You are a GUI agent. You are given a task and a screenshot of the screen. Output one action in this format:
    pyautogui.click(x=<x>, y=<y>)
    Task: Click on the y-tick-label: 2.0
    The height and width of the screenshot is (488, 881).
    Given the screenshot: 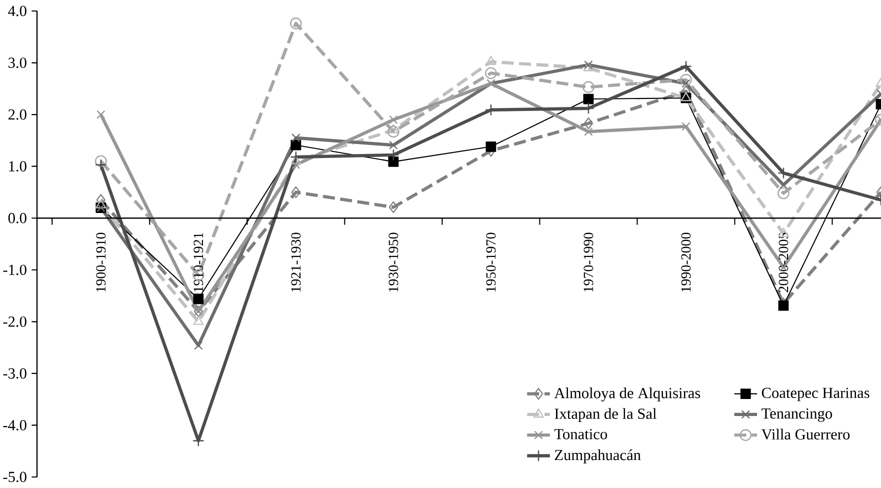 What is the action you would take?
    pyautogui.click(x=17, y=114)
    